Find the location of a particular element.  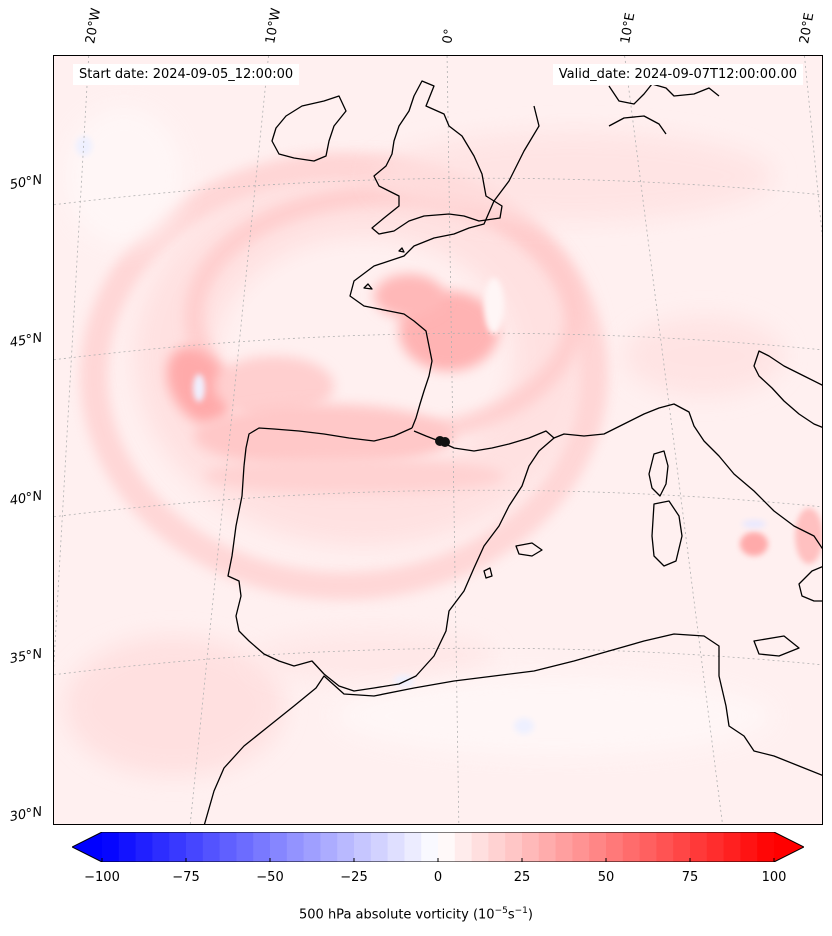

colorbar-tick-marks is located at coordinates (438, 860).